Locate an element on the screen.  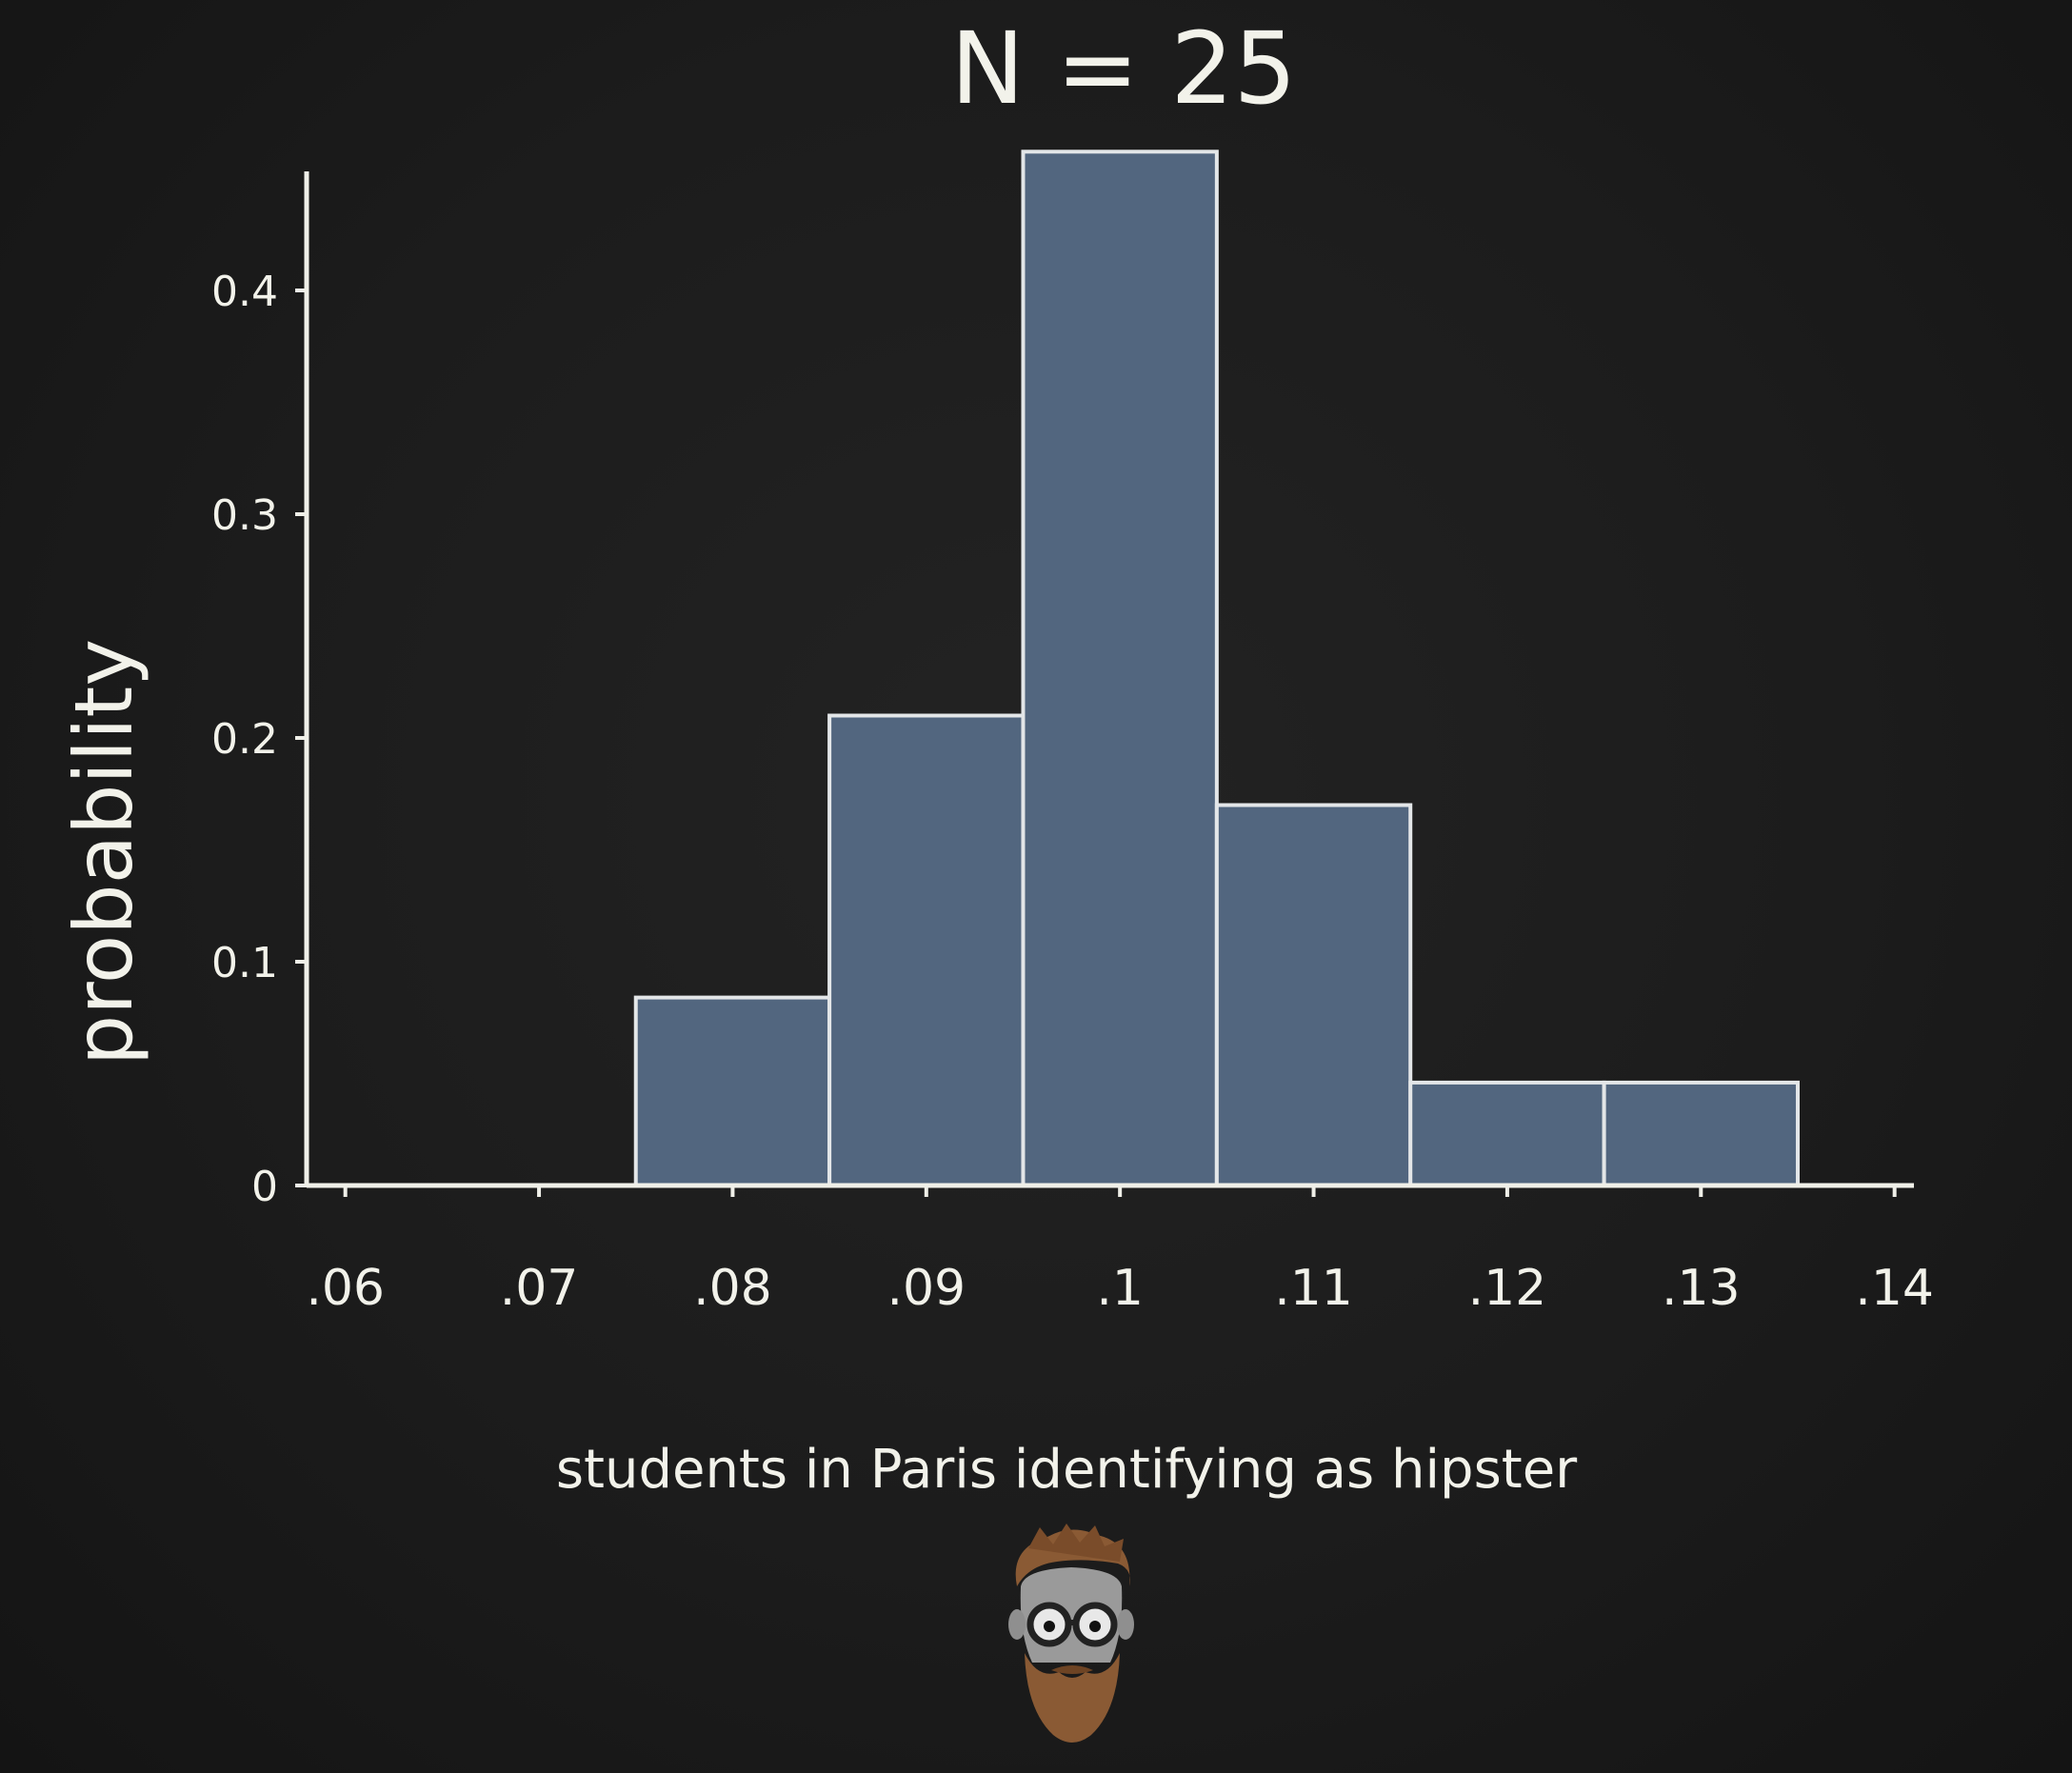
x-tick-label: .12 is located at coordinates (1507, 1289).